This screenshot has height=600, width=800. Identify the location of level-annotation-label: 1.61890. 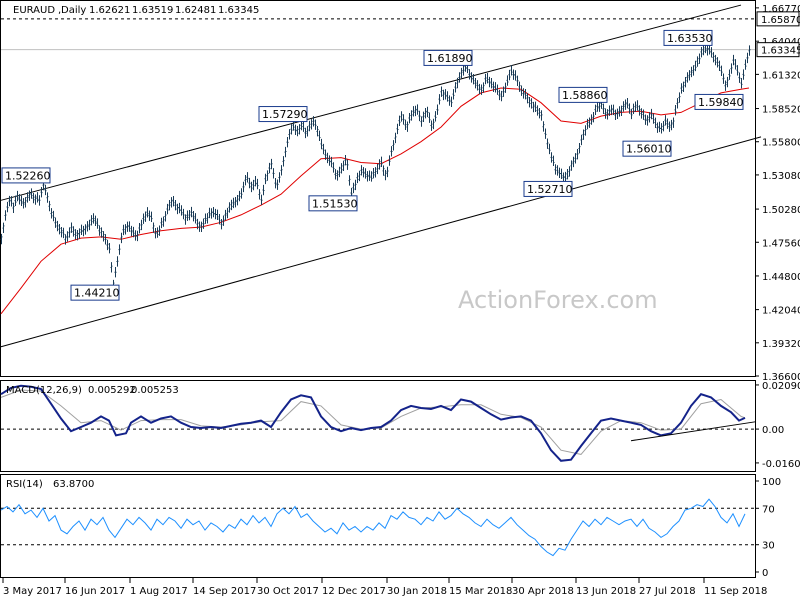
(450, 58).